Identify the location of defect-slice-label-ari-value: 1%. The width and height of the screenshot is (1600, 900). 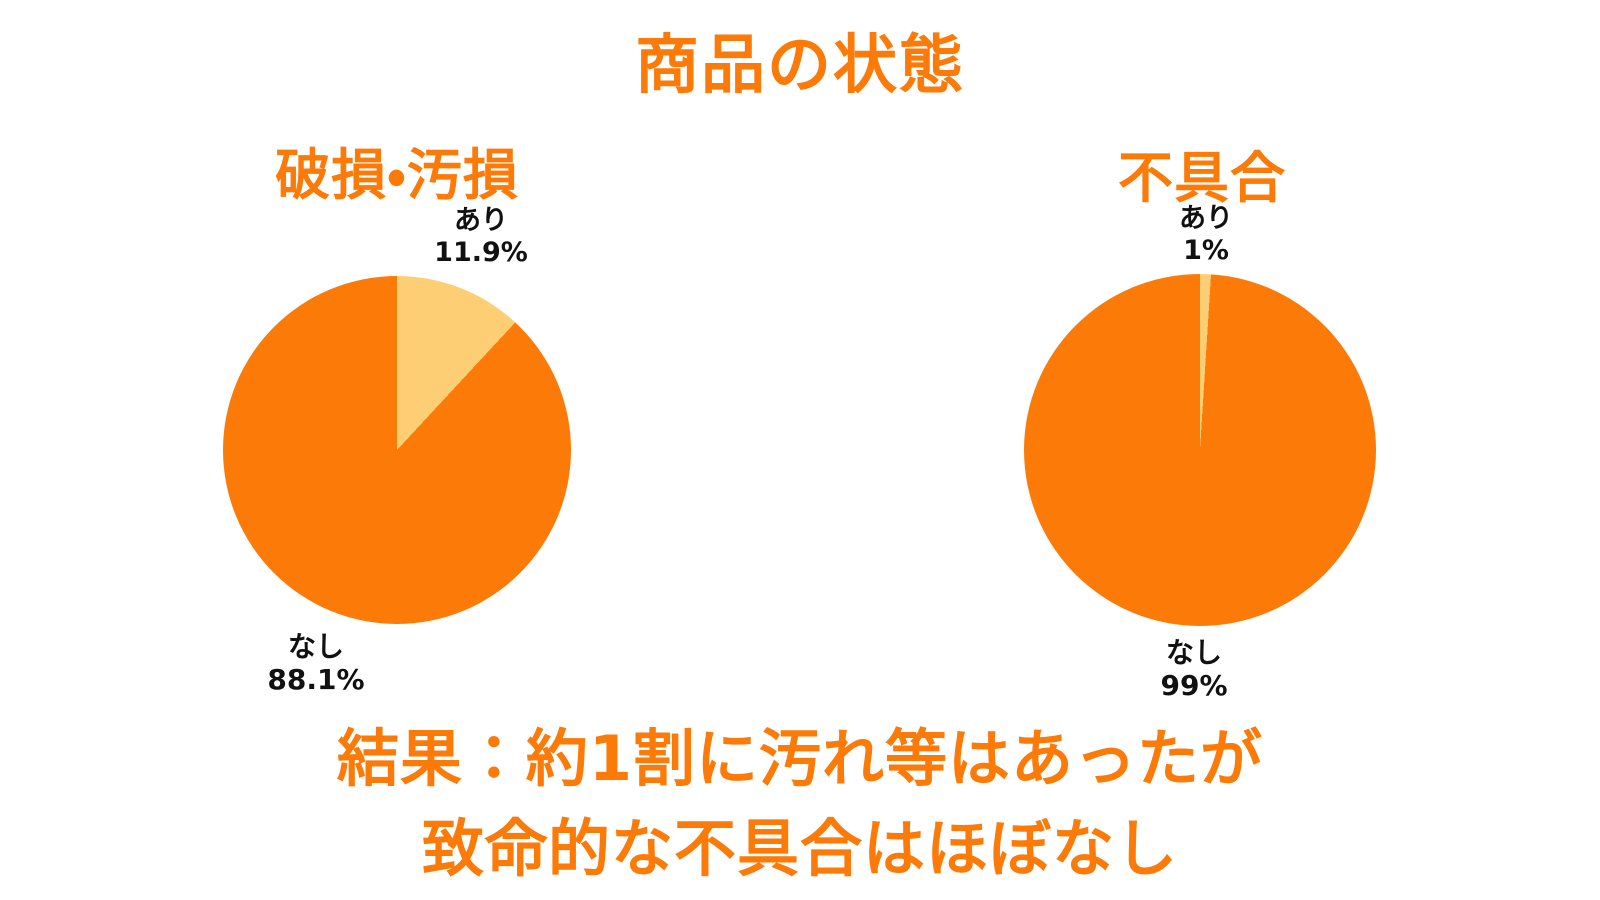
(1206, 250).